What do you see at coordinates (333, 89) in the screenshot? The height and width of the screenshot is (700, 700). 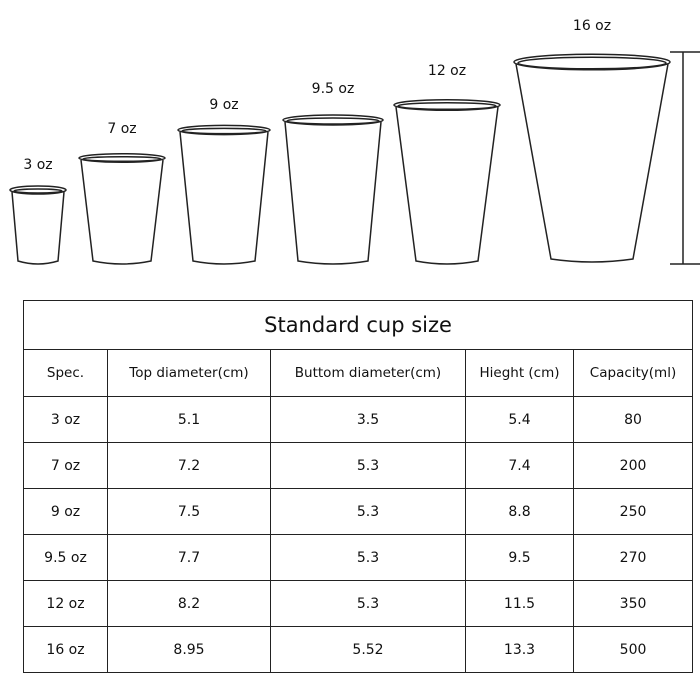 I see `cup-size-label: 9.5 oz` at bounding box center [333, 89].